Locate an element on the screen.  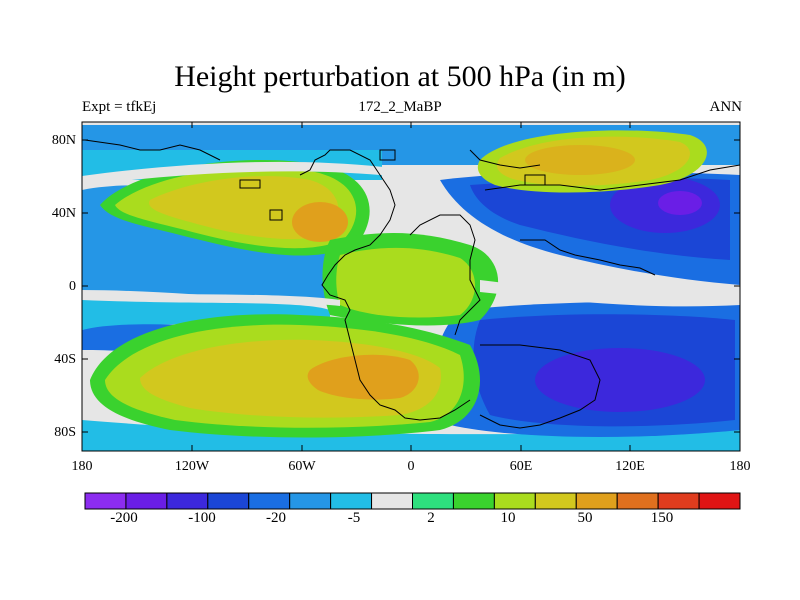
colorbar-label: -100 is located at coordinates (202, 518).